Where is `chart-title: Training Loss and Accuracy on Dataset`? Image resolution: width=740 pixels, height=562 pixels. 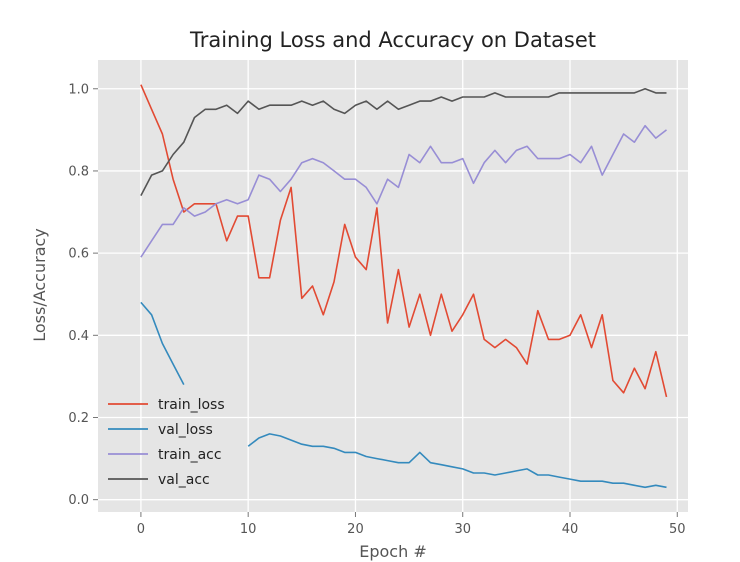 chart-title: Training Loss and Accuracy on Dataset is located at coordinates (392, 40).